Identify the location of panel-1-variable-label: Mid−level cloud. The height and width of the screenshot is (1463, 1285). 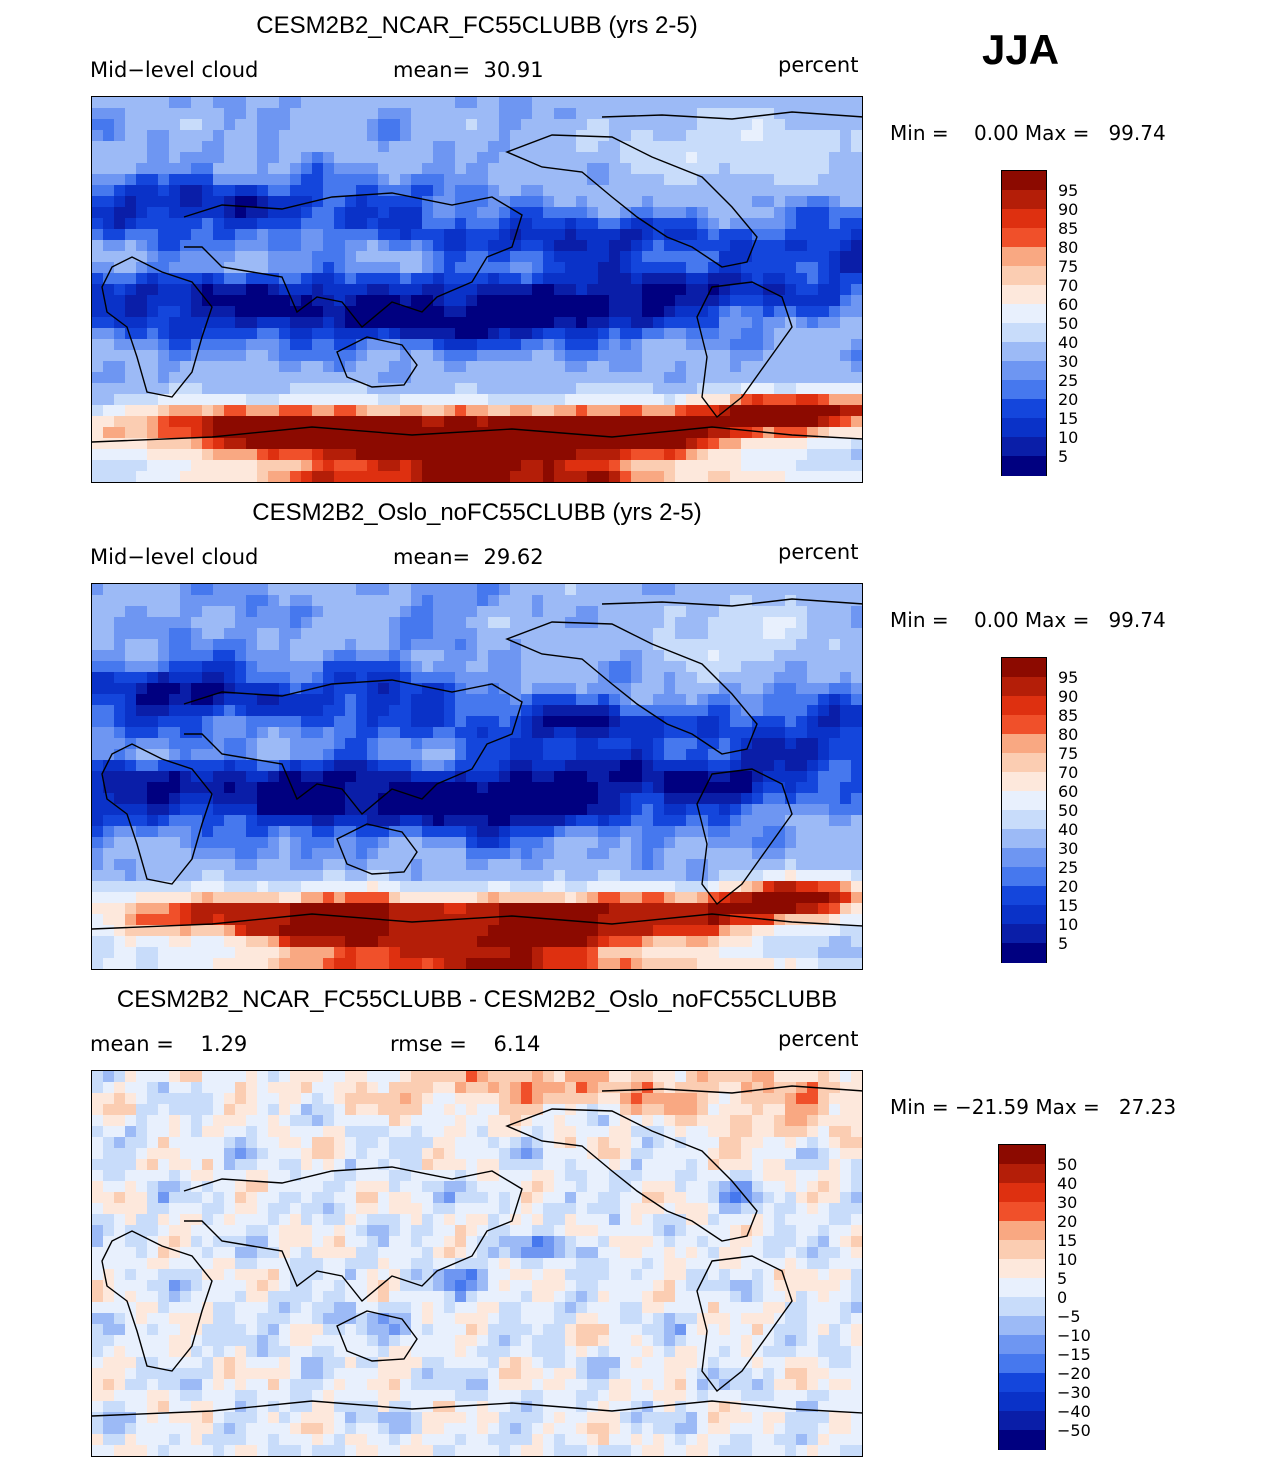
(174, 70).